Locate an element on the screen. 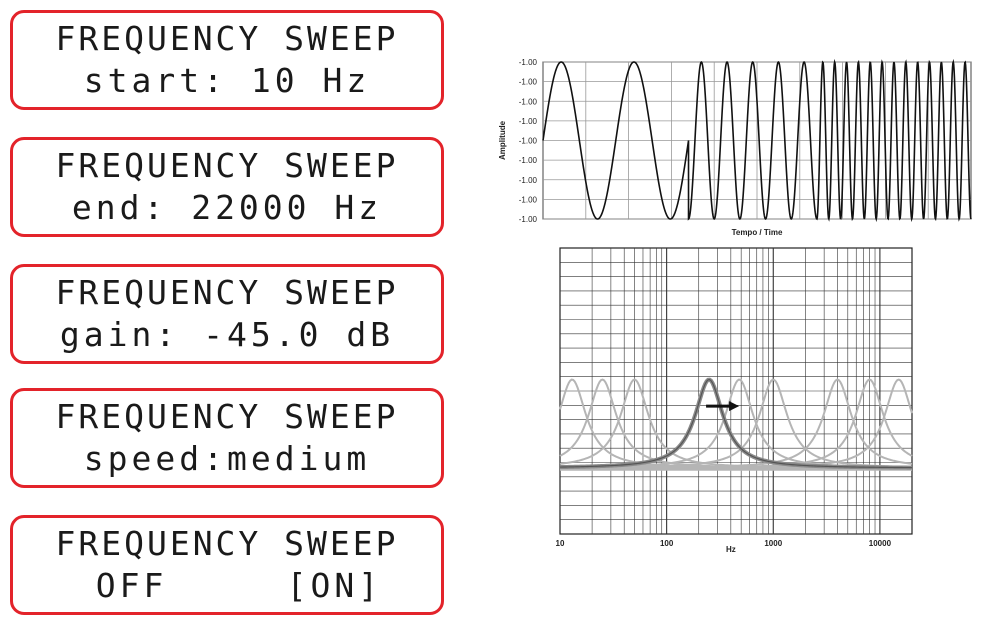 This screenshot has width=988, height=626. y-axis-label: Amplitude is located at coordinates (502, 140).